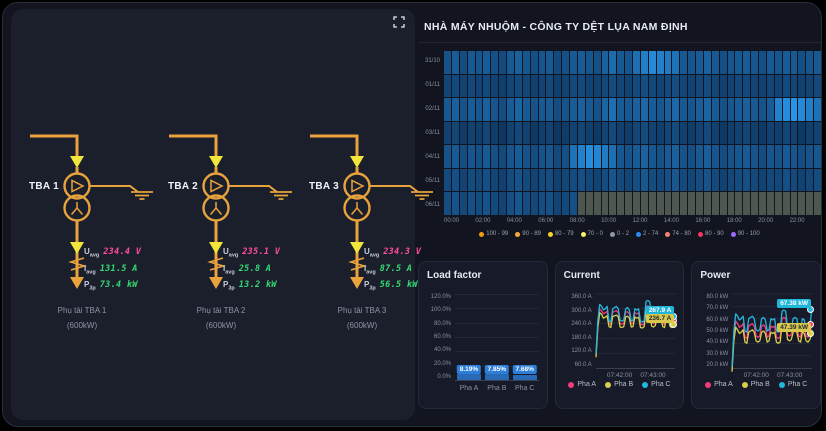  I want to click on heatmap-legend-item: 80 - 79, so click(560, 234).